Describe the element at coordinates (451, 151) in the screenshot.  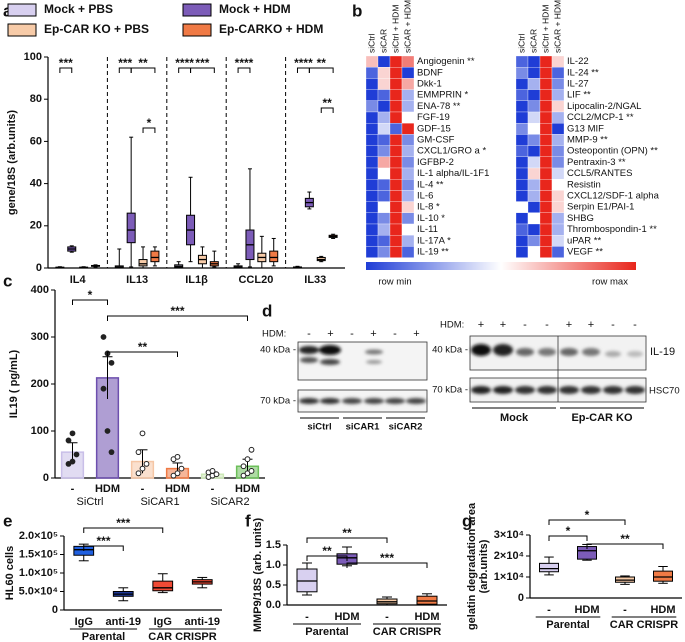
I see `row-label: CXCL1/GRO a *` at that location.